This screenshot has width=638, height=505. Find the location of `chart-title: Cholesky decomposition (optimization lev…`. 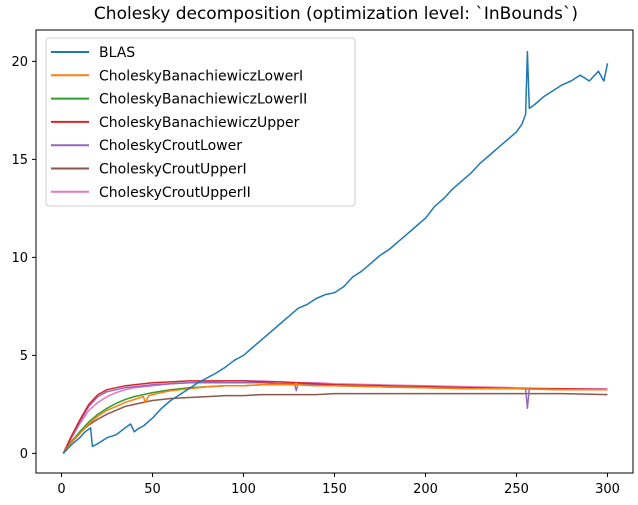

chart-title: Cholesky decomposition (optimization lev… is located at coordinates (336, 14).